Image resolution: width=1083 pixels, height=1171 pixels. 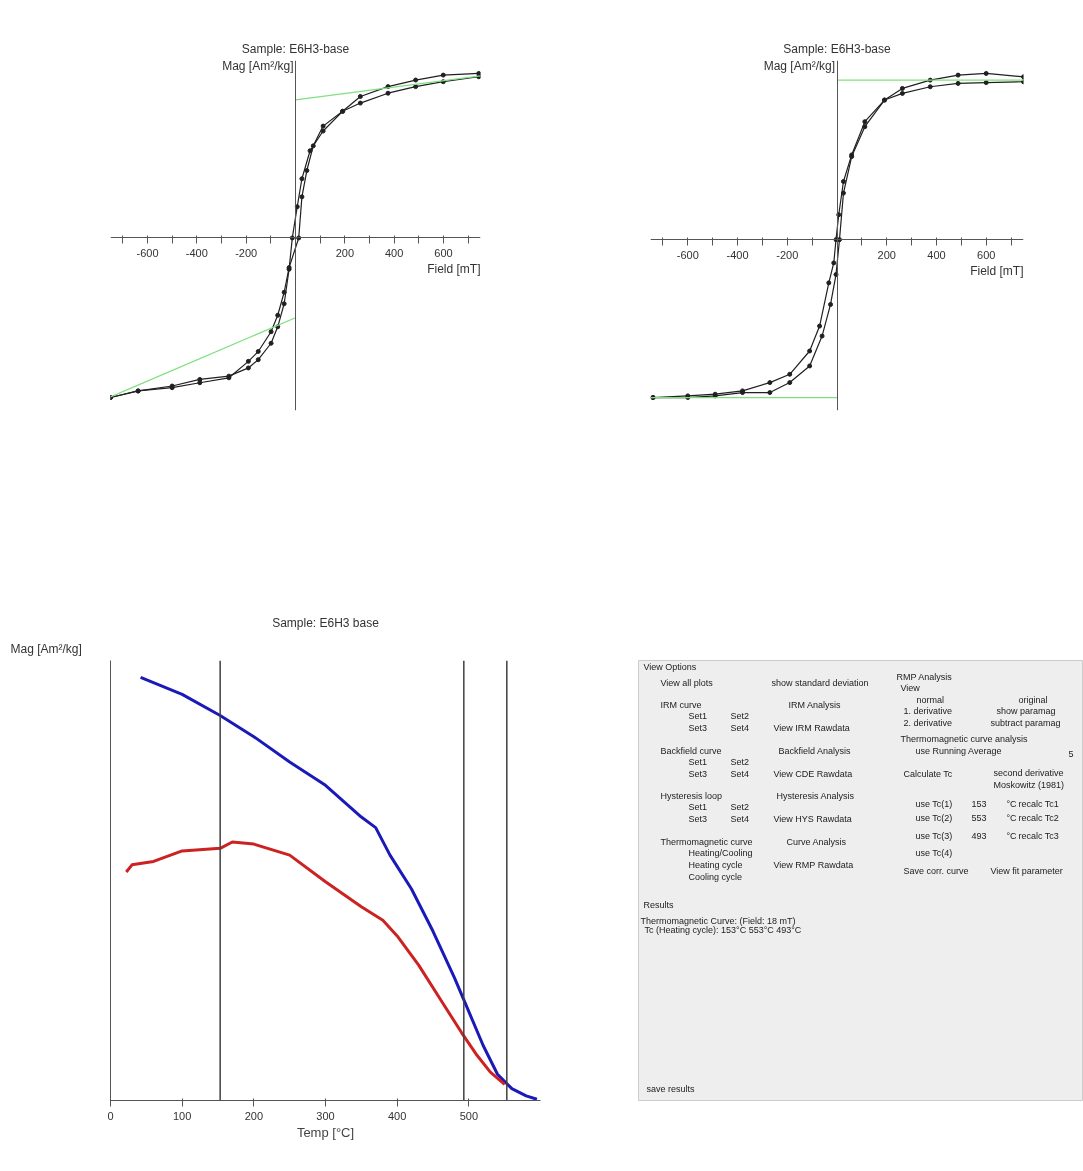 What do you see at coordinates (110, 1115) in the screenshot?
I see `x-tick-label: 0` at bounding box center [110, 1115].